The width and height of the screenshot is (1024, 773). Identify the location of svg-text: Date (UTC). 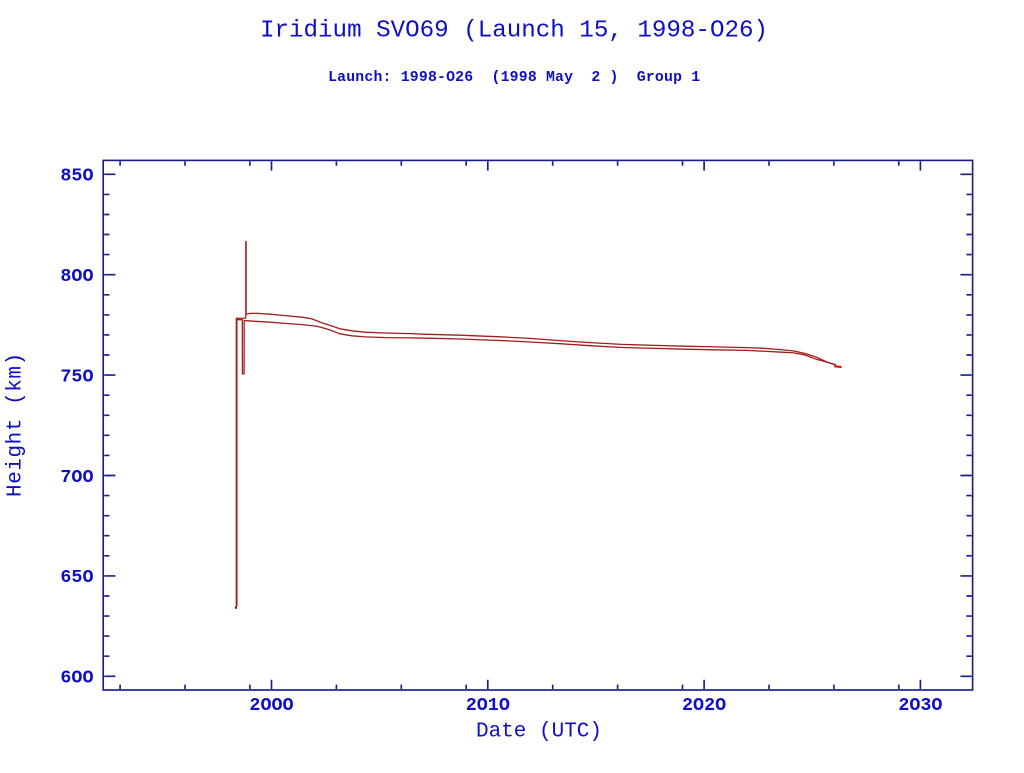
(539, 732).